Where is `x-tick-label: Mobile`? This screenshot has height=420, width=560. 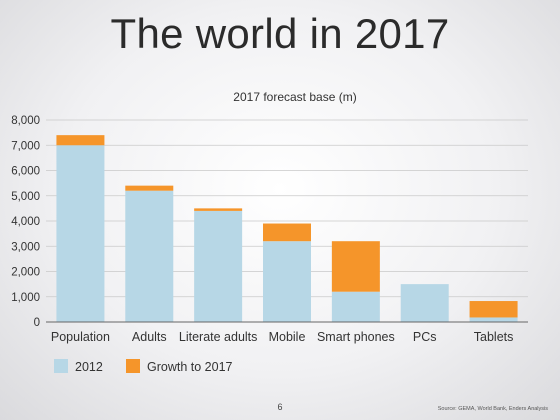
x-tick-label: Mobile is located at coordinates (287, 337).